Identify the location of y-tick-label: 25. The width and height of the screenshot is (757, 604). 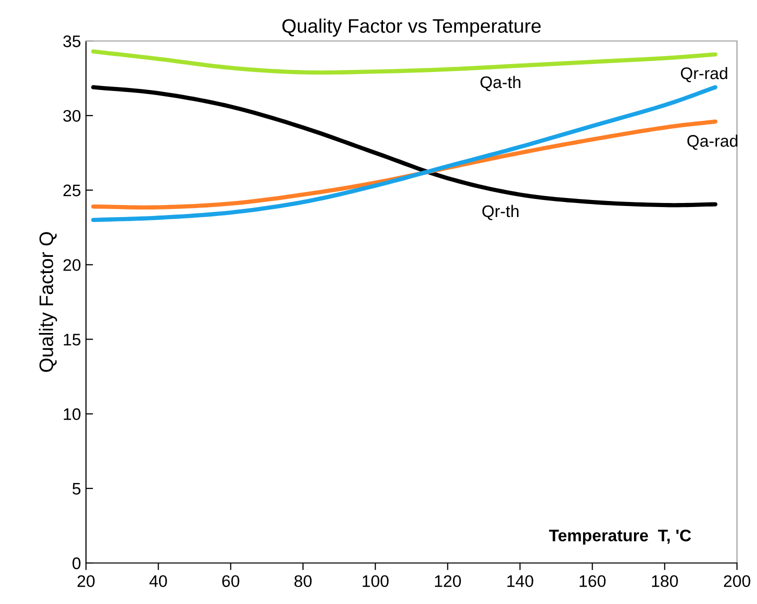
(71, 190).